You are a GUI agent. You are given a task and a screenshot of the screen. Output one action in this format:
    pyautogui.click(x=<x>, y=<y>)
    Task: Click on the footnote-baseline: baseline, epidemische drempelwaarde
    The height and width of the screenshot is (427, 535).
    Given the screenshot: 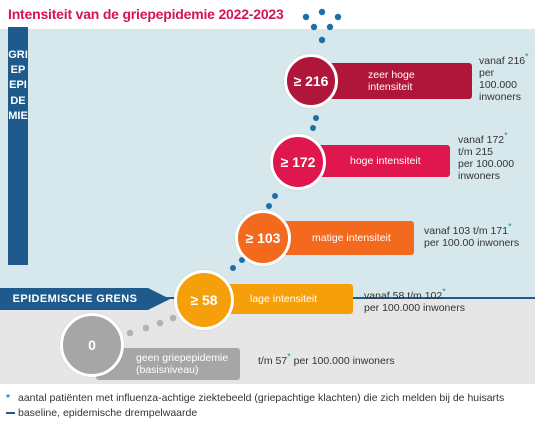 What is the action you would take?
    pyautogui.click(x=101, y=413)
    